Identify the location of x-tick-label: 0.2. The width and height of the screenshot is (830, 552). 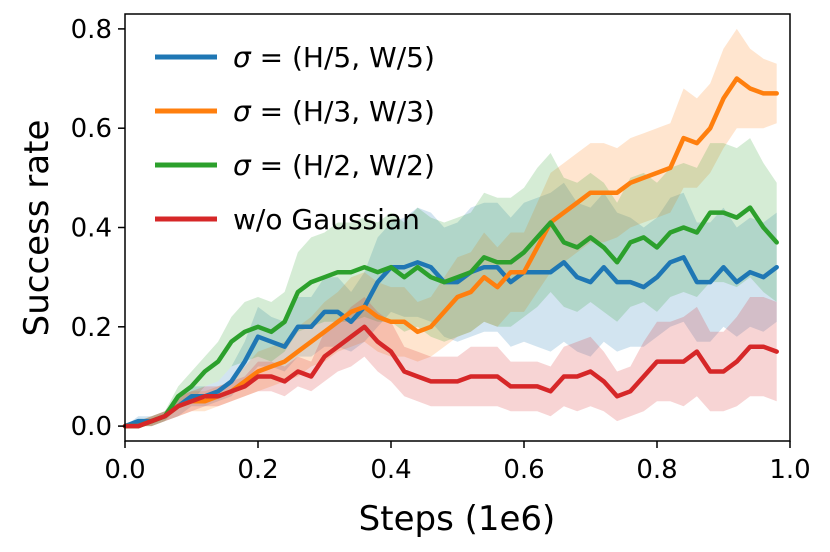
(257, 470).